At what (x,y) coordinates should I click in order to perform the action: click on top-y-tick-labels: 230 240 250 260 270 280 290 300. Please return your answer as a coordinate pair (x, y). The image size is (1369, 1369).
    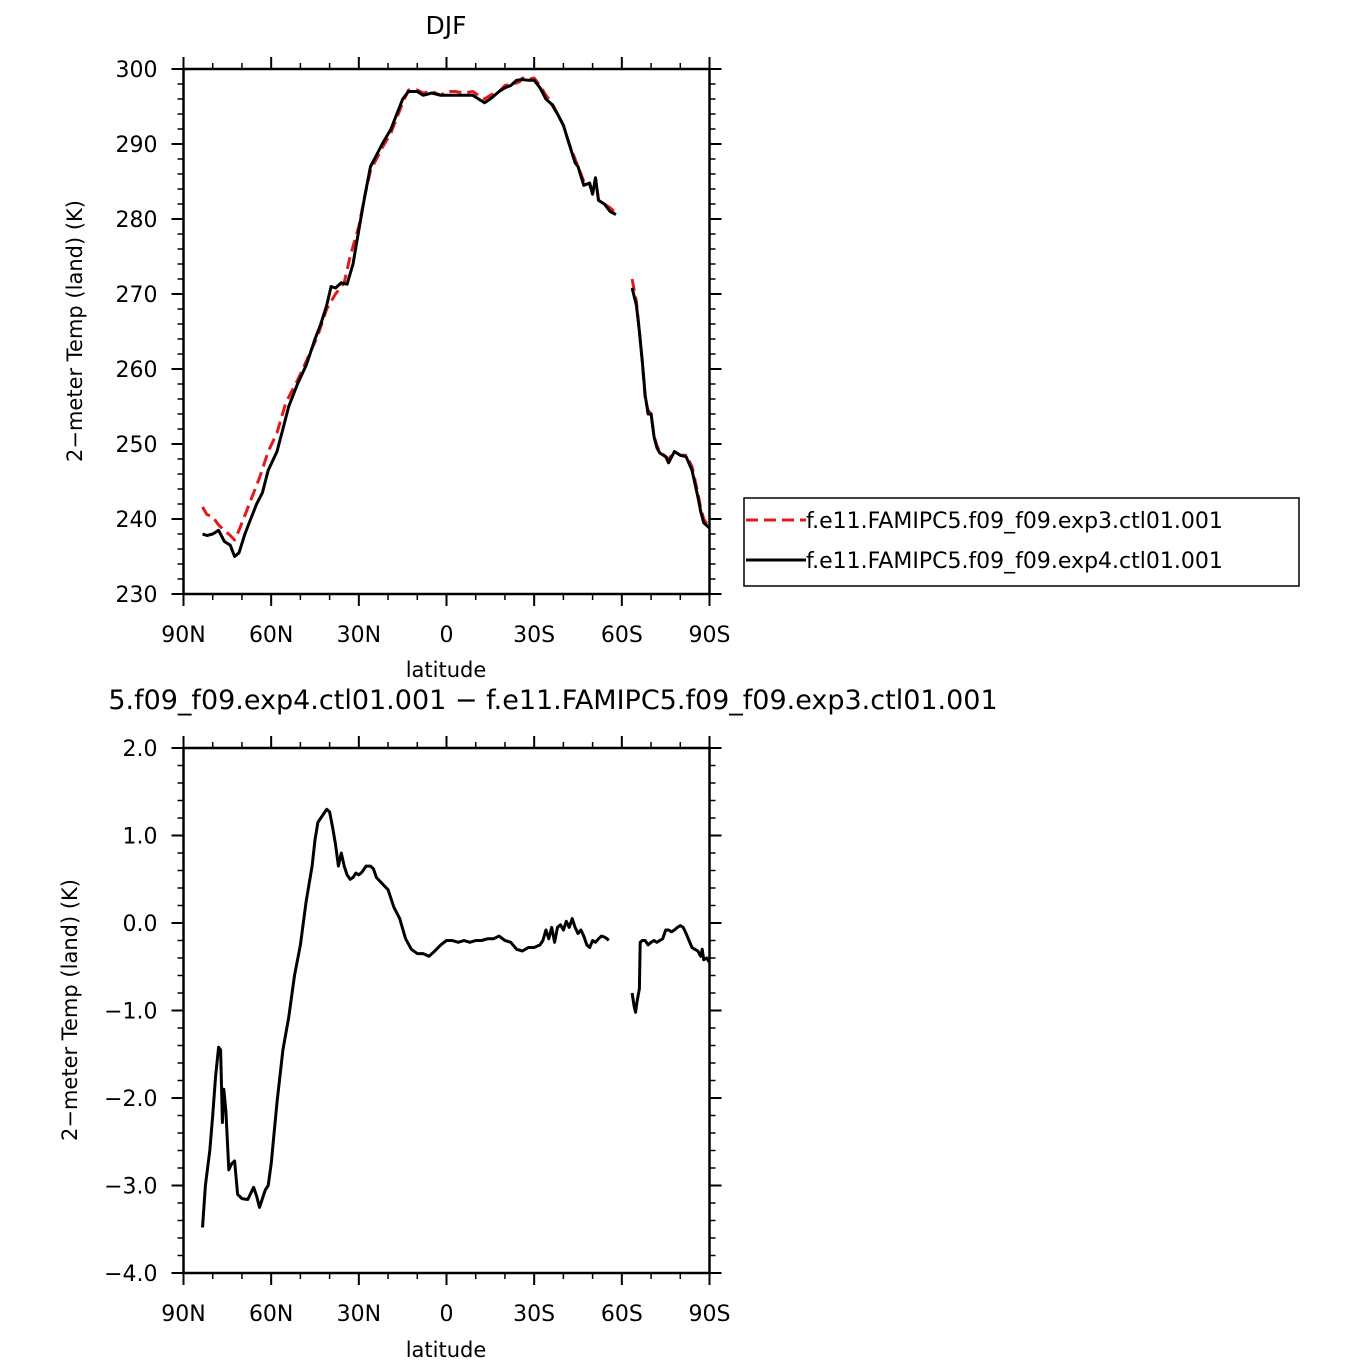
    Looking at the image, I should click on (137, 333).